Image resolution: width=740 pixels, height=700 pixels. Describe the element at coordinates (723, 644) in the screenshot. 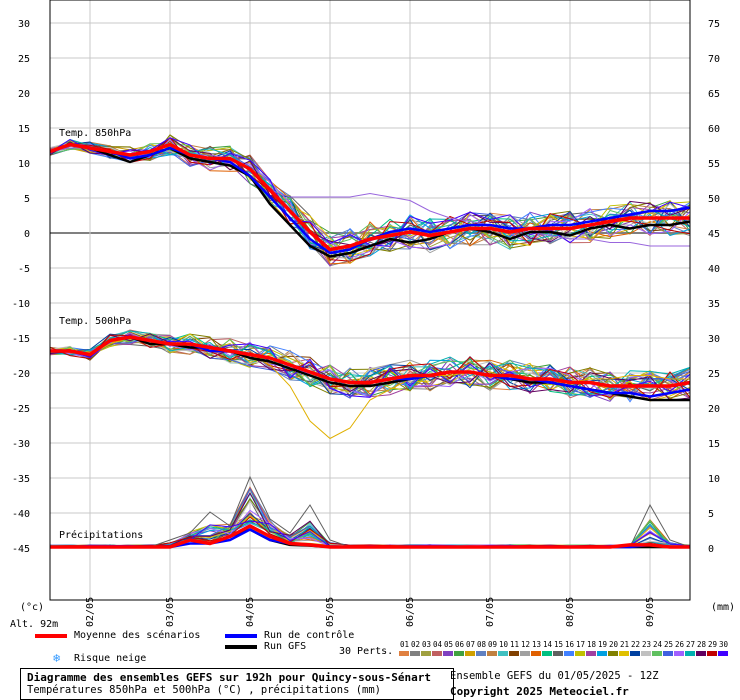

I see `member-number: 30` at that location.